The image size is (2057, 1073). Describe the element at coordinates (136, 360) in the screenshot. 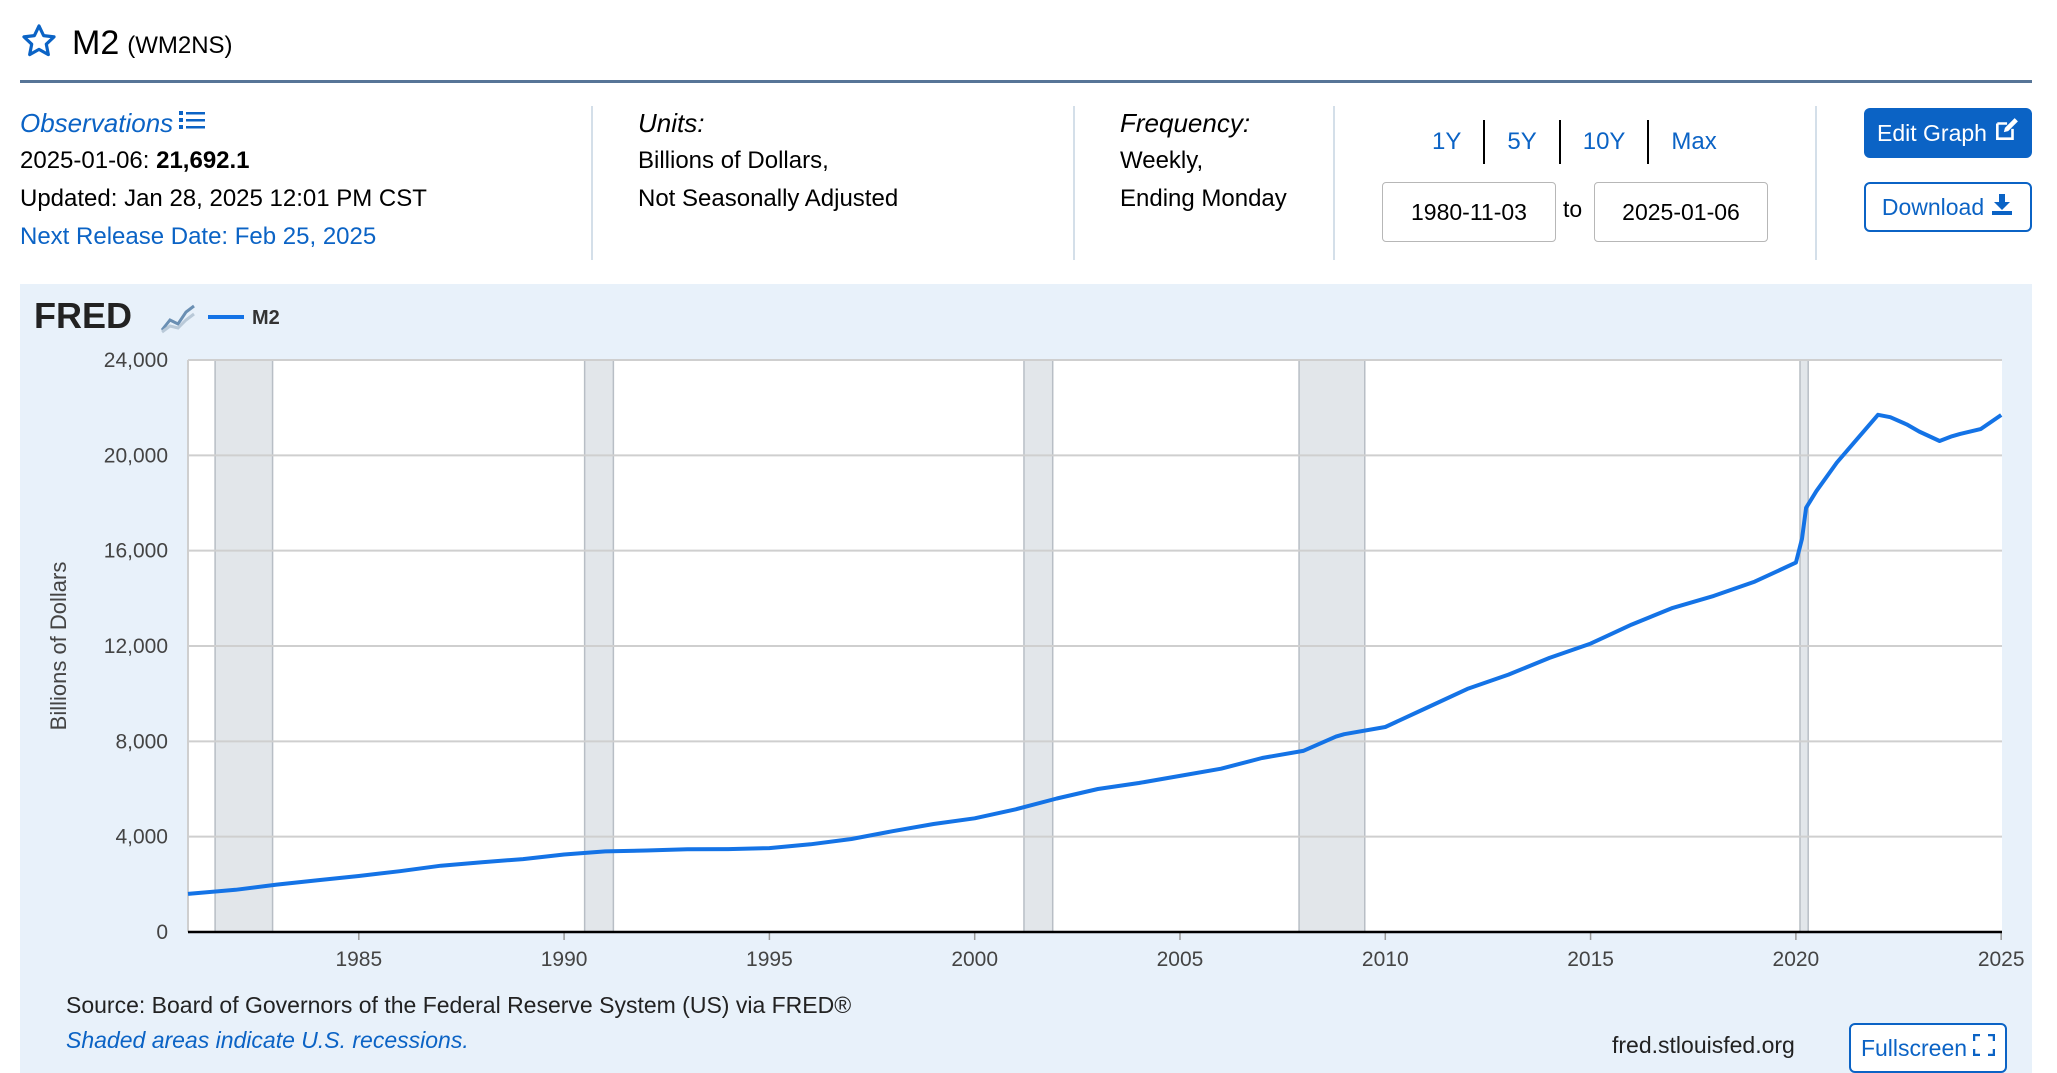

I see `y-tick-label: 24,000` at that location.